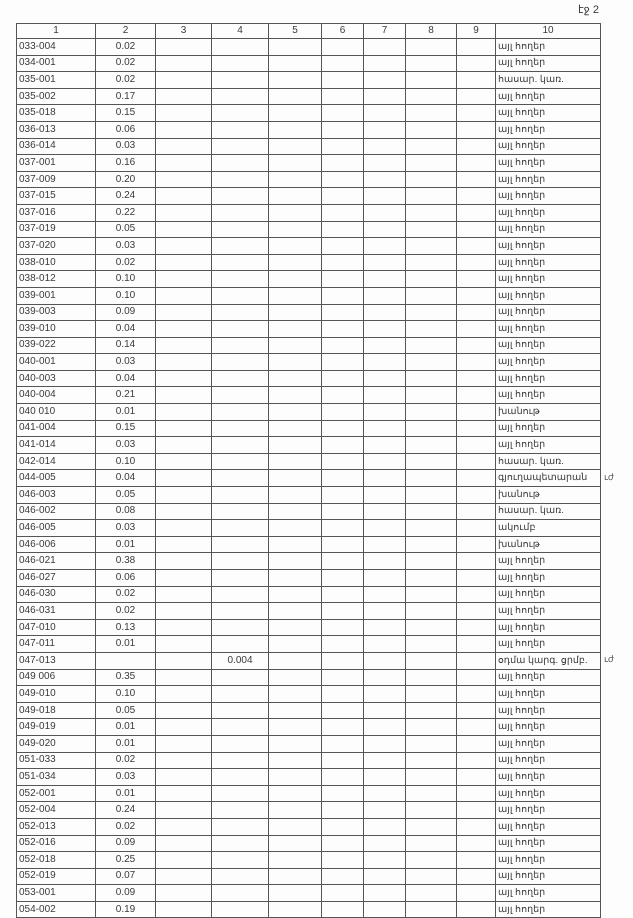  I want to click on area-cell: 0.21, so click(125, 395).